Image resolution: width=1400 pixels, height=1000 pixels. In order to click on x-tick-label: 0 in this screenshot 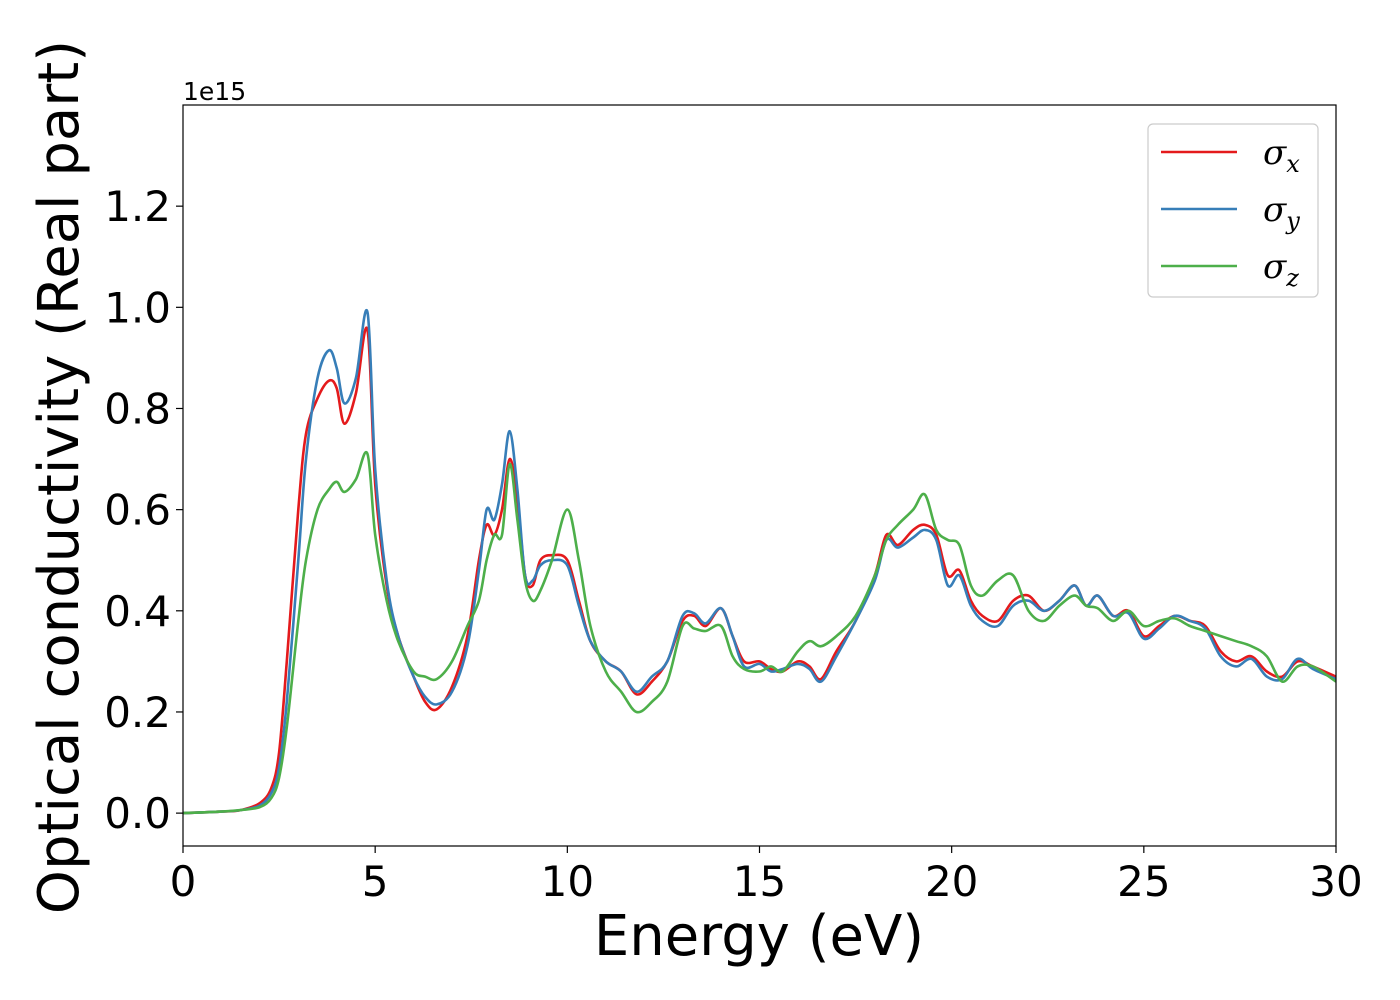, I will do `click(183, 881)`.